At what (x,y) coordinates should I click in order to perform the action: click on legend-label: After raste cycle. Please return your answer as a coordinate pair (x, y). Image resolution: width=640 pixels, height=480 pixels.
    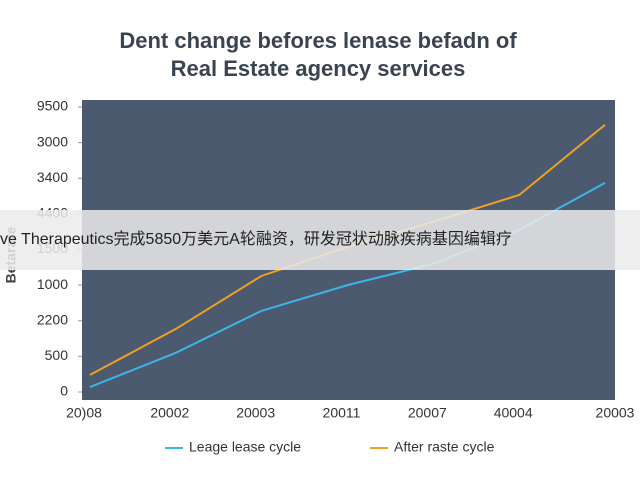
    Looking at the image, I should click on (444, 447).